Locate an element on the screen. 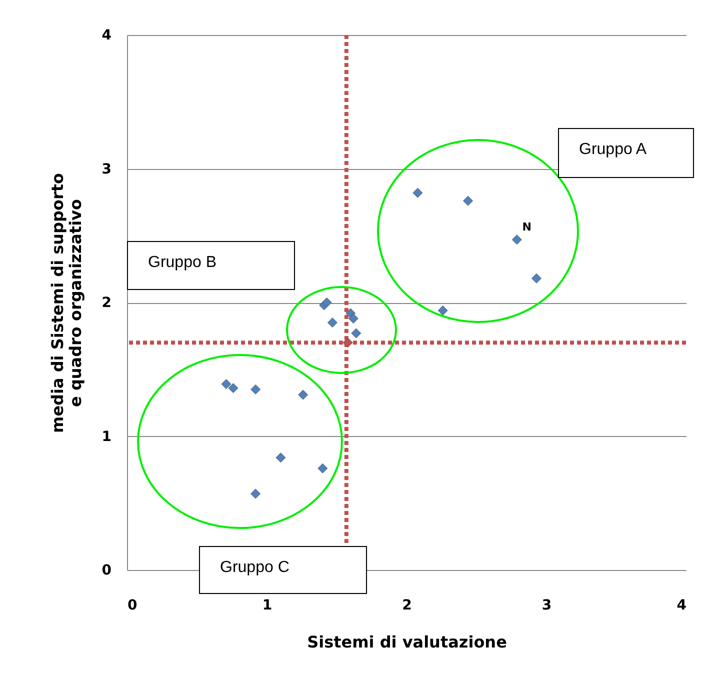 The image size is (720, 674). y-tick-label: 1 is located at coordinates (107, 436).